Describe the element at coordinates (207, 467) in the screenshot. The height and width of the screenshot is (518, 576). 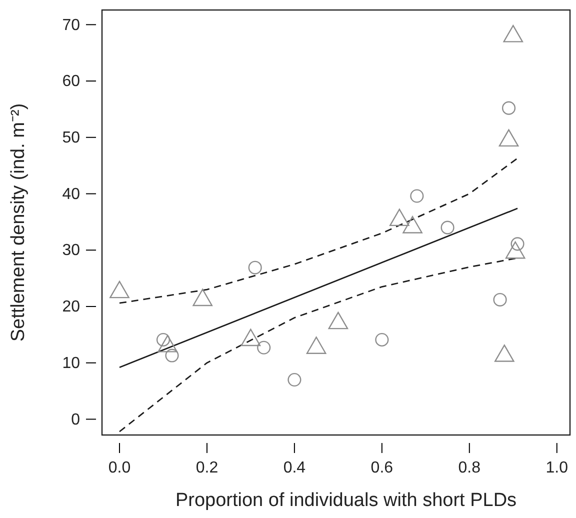
I see `x-tick-label: 0.2` at that location.